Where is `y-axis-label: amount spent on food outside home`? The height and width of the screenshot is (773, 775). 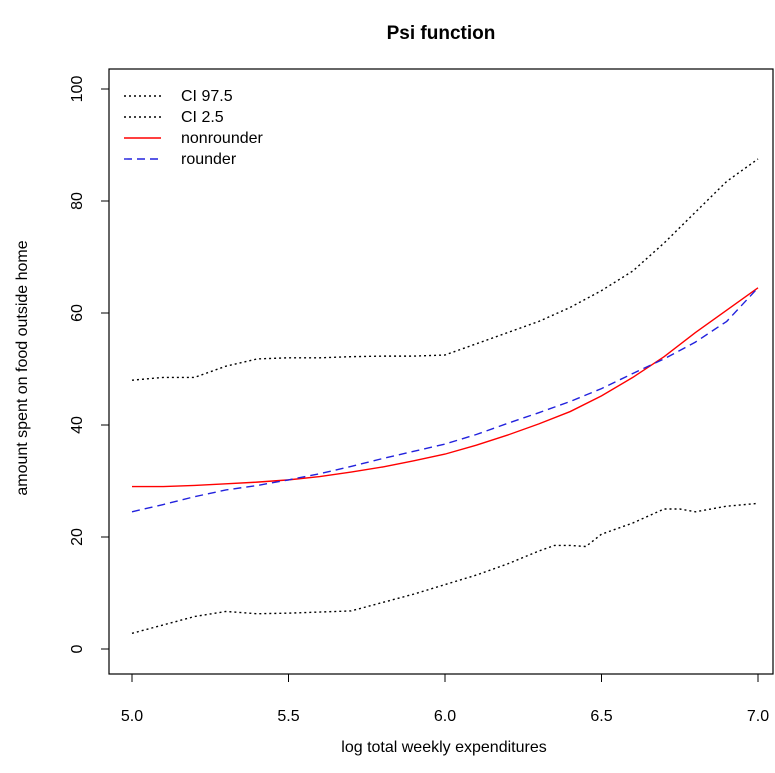 y-axis-label: amount spent on food outside home is located at coordinates (22, 367).